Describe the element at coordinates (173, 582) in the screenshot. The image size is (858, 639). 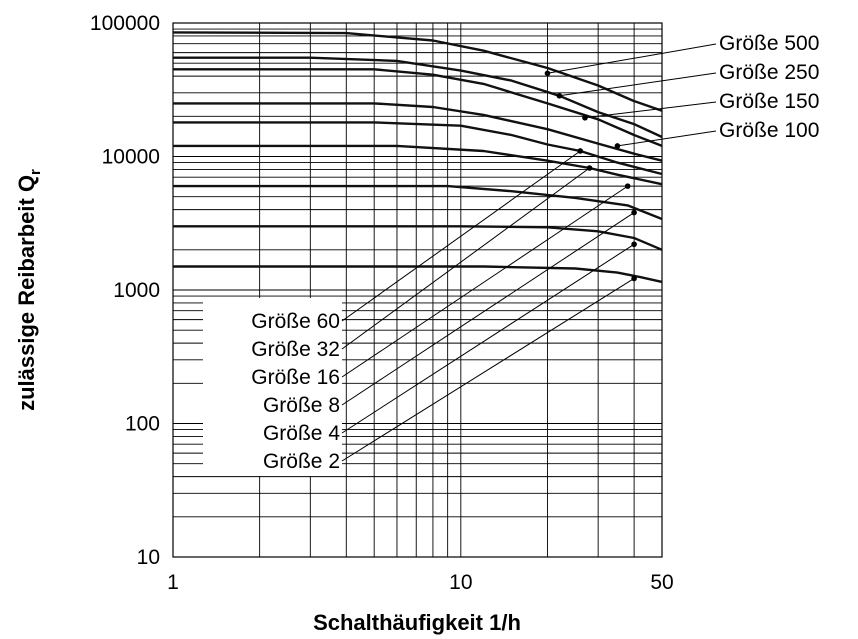
I see `x-tick-label: 1` at that location.